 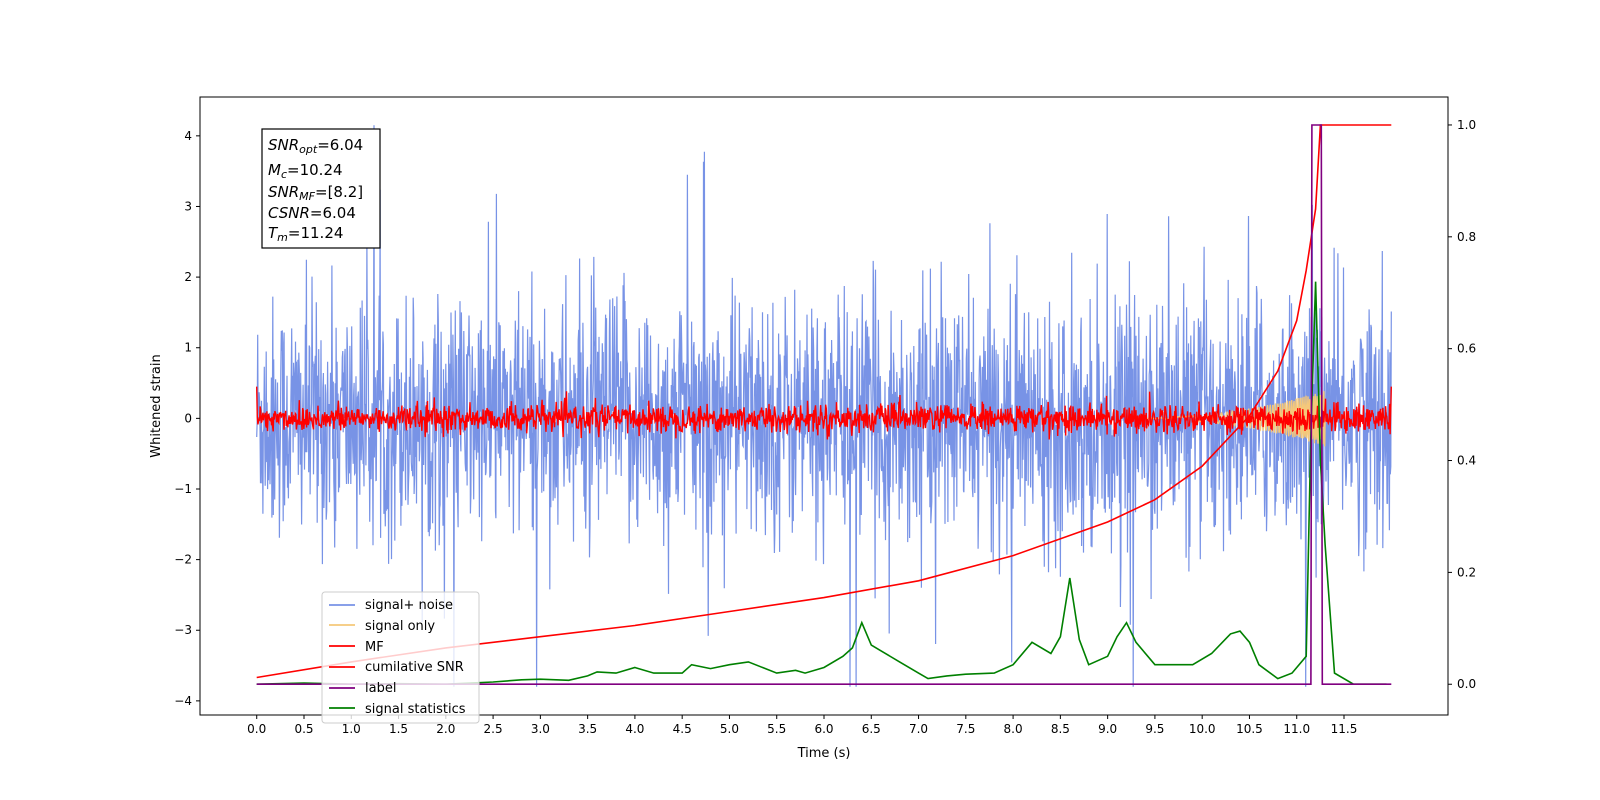 What do you see at coordinates (540, 729) in the screenshot?
I see `x-tick-label: 3.0` at bounding box center [540, 729].